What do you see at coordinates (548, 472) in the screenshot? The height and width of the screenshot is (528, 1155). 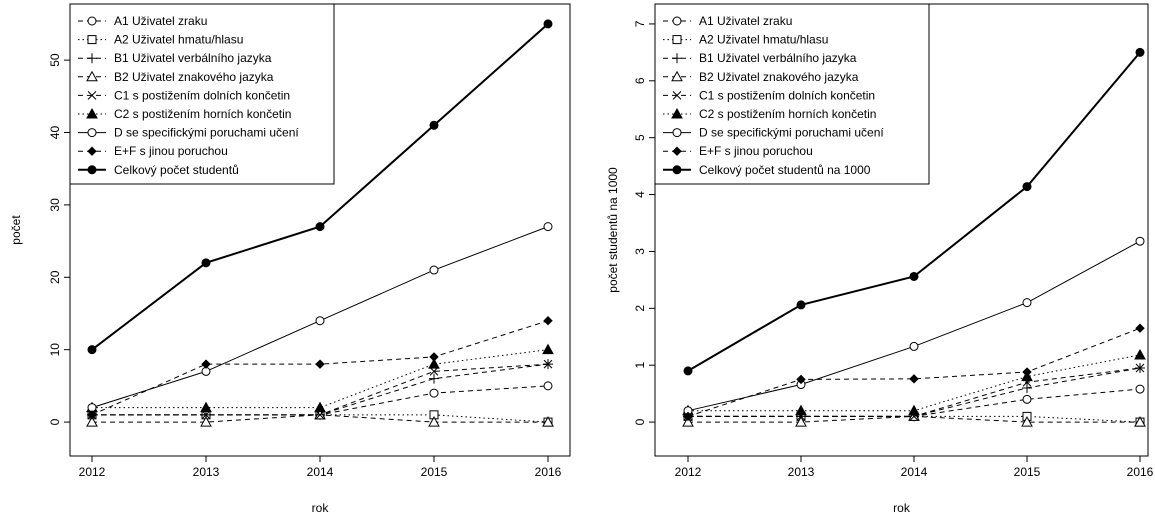 I see `x-tick-label: 2016` at bounding box center [548, 472].